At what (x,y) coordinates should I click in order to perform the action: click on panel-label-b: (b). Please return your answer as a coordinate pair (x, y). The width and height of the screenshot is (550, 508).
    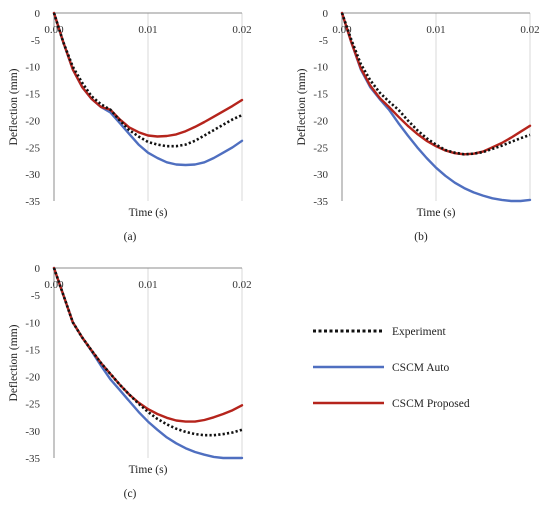
    Looking at the image, I should click on (421, 237).